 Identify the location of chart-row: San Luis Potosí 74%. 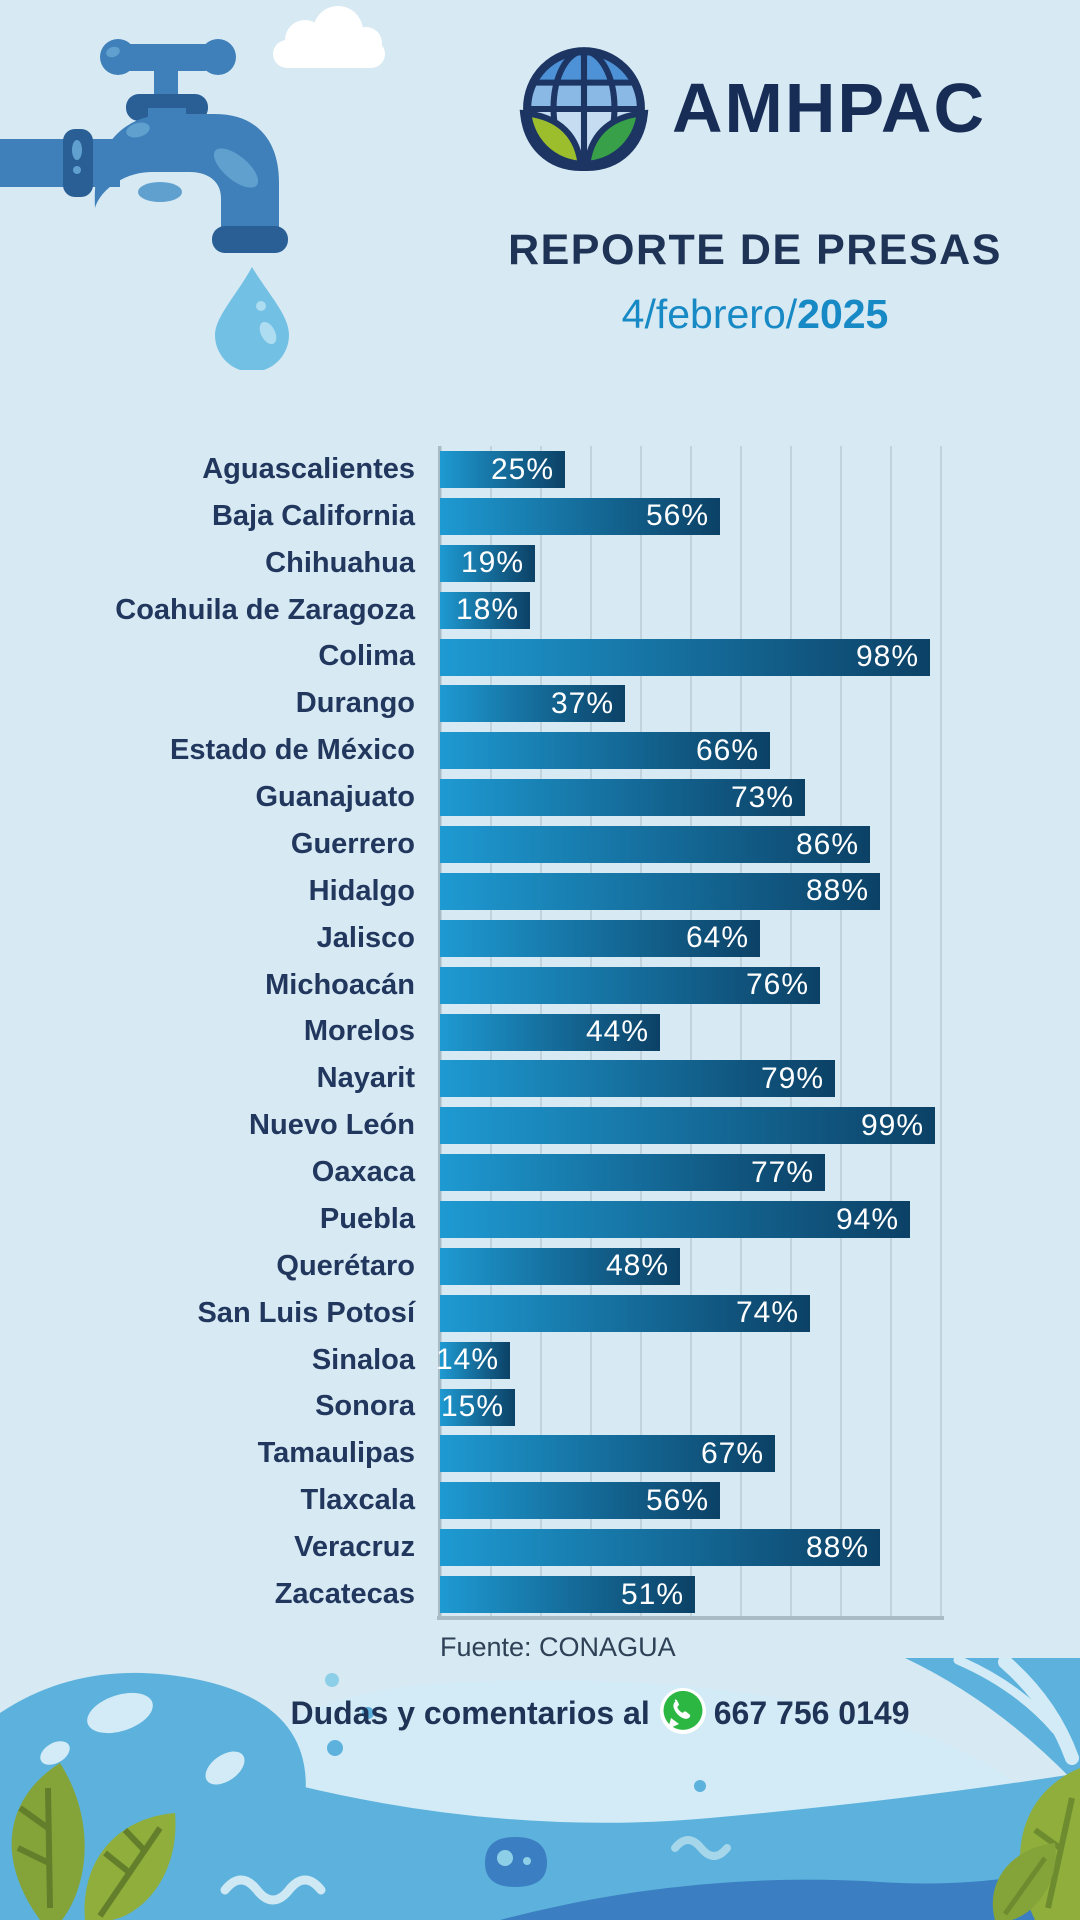
(540, 1313).